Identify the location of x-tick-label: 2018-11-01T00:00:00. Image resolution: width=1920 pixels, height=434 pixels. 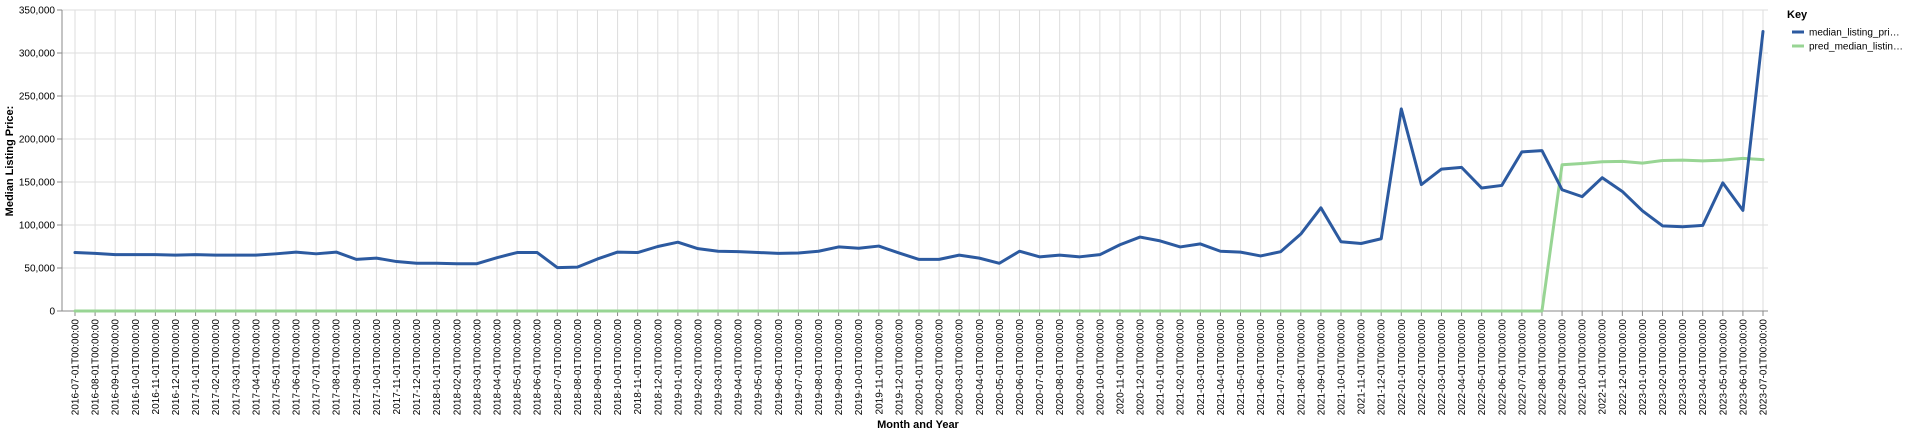
(638, 367).